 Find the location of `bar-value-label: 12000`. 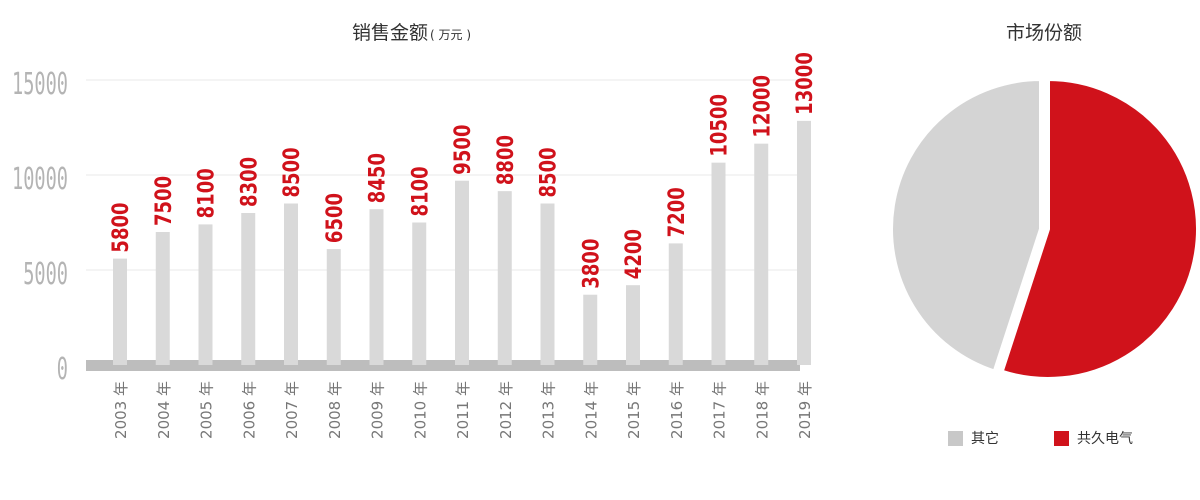

bar-value-label: 12000 is located at coordinates (761, 106).